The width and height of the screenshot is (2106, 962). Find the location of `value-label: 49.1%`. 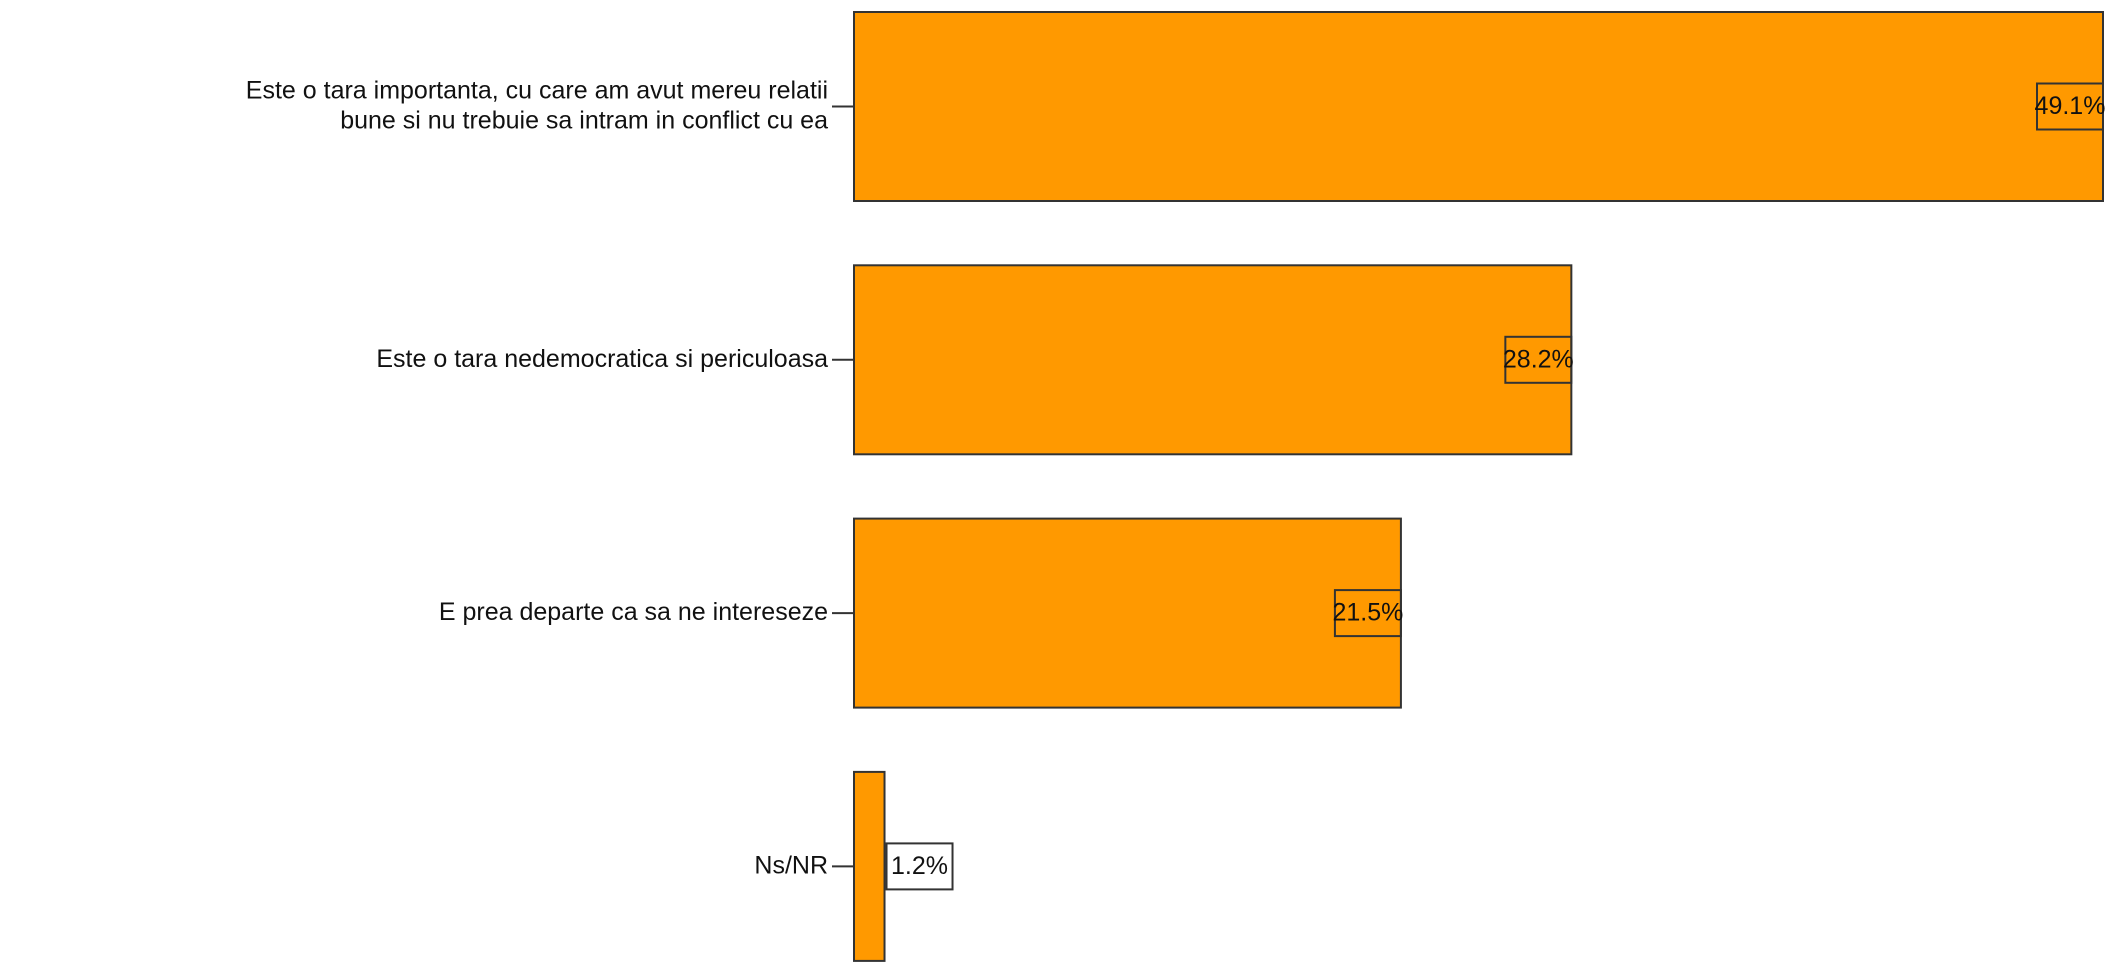

value-label: 49.1% is located at coordinates (2070, 106).